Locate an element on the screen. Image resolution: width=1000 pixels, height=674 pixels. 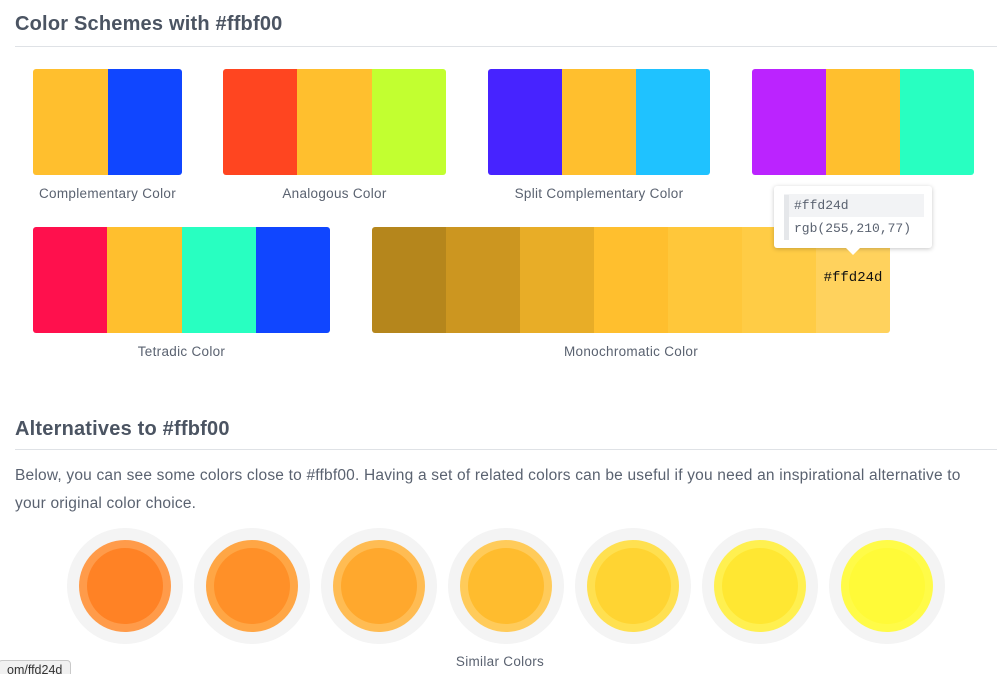
triadic-scheme: Triadic Color is located at coordinates (863, 135).